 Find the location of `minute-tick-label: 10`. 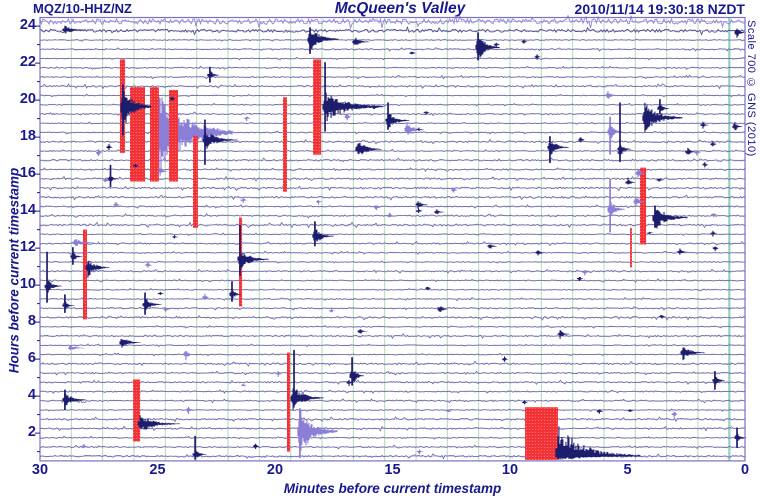

minute-tick-label: 10 is located at coordinates (510, 470).